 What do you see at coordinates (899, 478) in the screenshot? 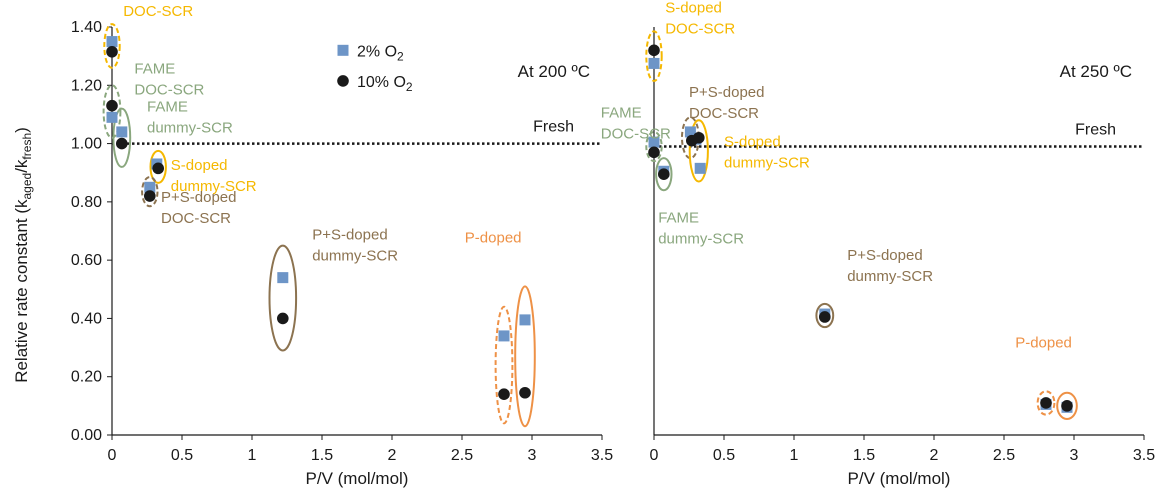
I see `x-axis-title: P/V (mol/mol)` at bounding box center [899, 478].